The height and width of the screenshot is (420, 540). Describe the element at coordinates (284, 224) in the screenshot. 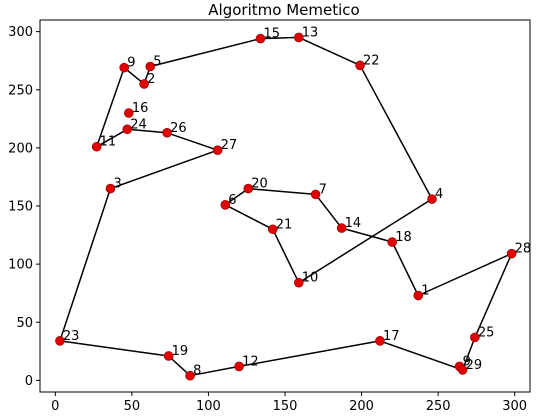

I see `point-label: 21` at that location.